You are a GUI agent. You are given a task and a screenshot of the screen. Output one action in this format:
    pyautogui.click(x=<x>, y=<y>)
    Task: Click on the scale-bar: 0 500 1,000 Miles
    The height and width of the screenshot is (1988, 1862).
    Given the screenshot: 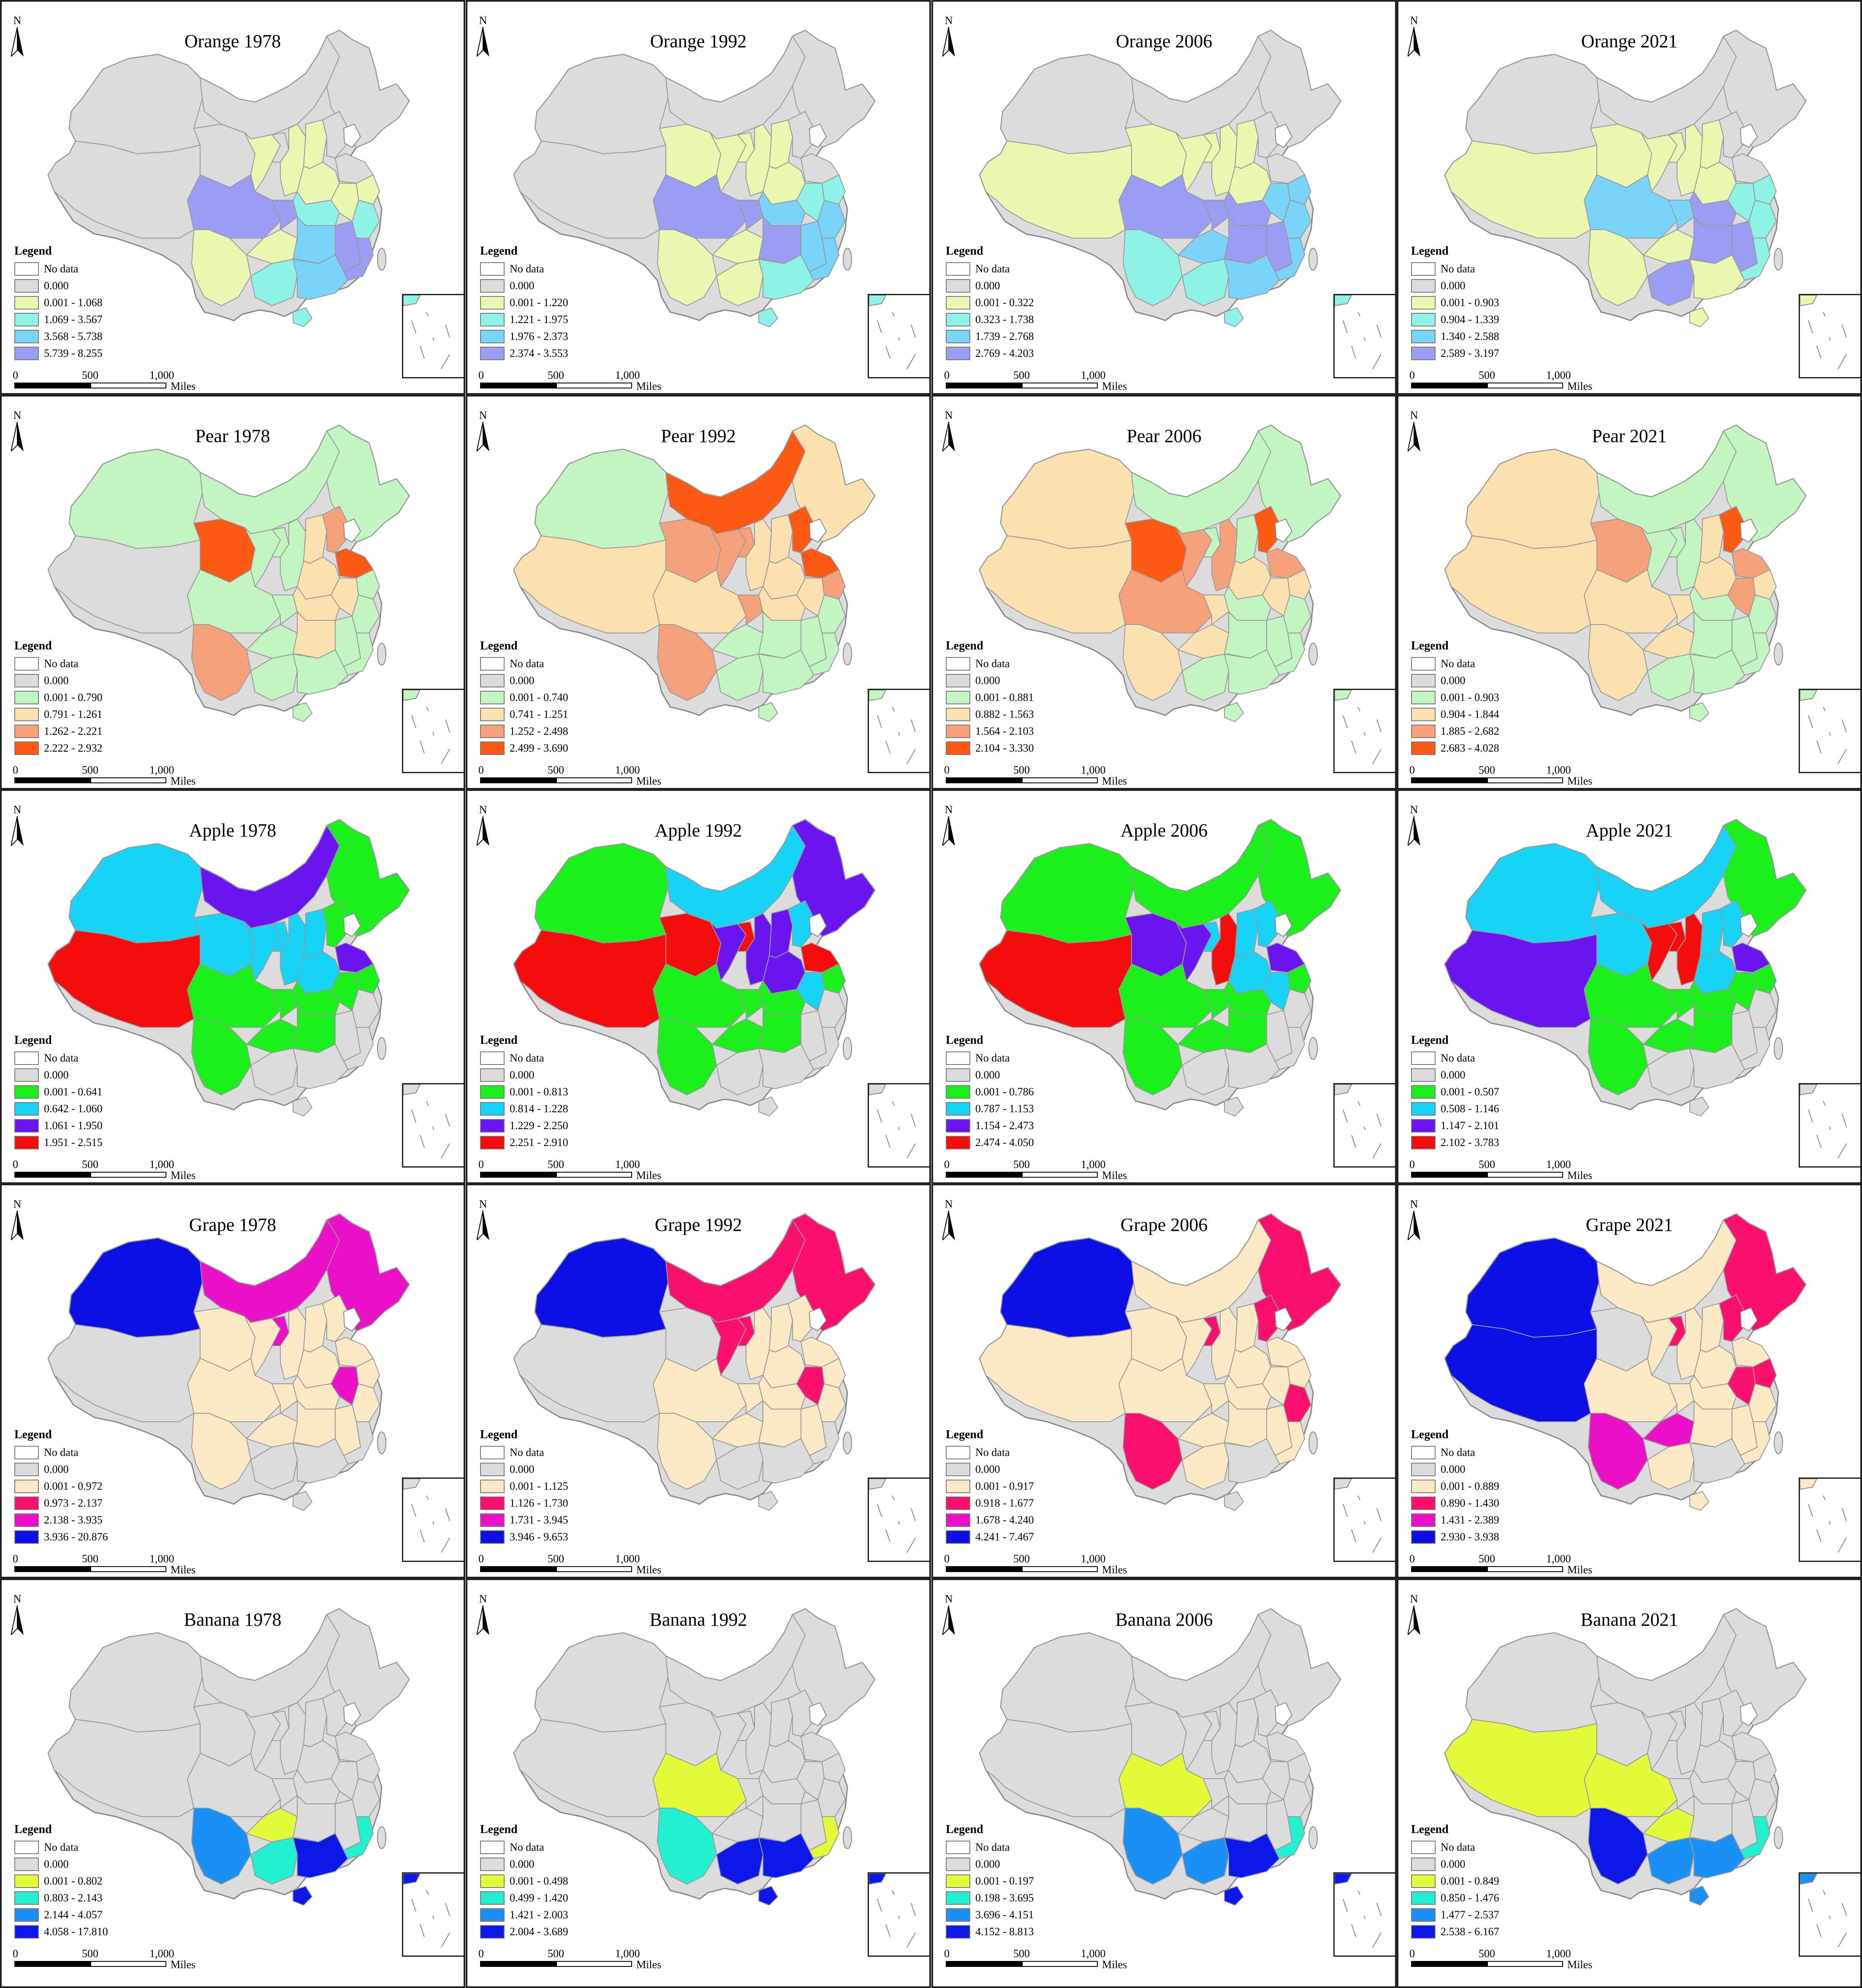 What is the action you would take?
    pyautogui.click(x=1042, y=1960)
    